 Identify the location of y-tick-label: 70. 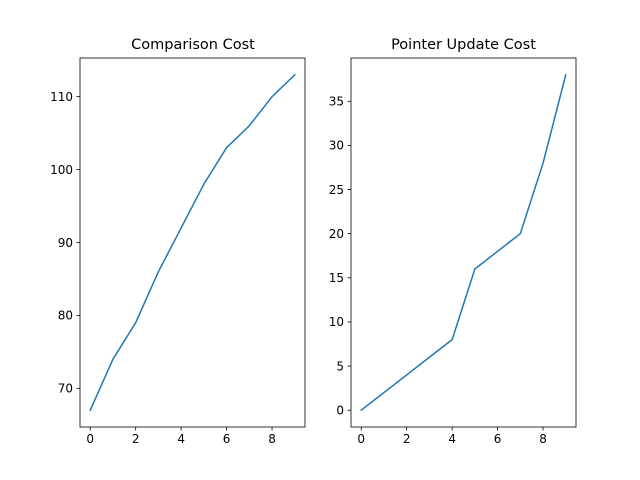
(65, 389).